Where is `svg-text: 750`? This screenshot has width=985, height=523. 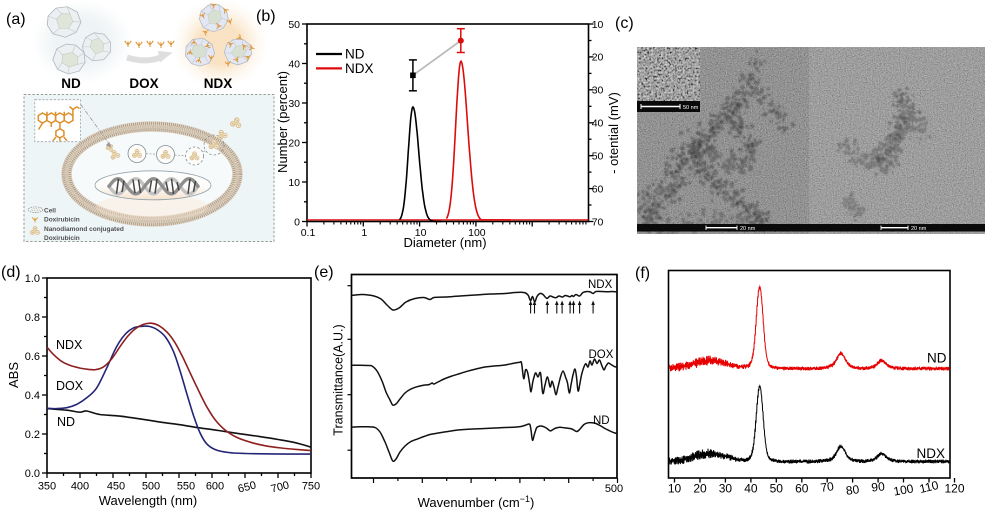 svg-text: 750 is located at coordinates (311, 487).